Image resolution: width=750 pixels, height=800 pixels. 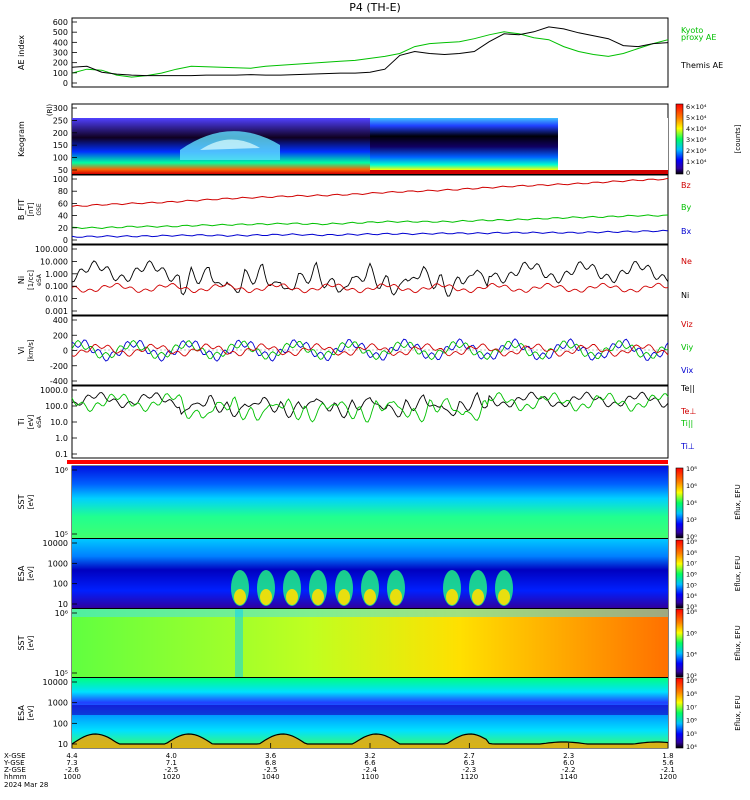 I want to click on sst_i-ylabel-unit: [eV], so click(x=31, y=642).